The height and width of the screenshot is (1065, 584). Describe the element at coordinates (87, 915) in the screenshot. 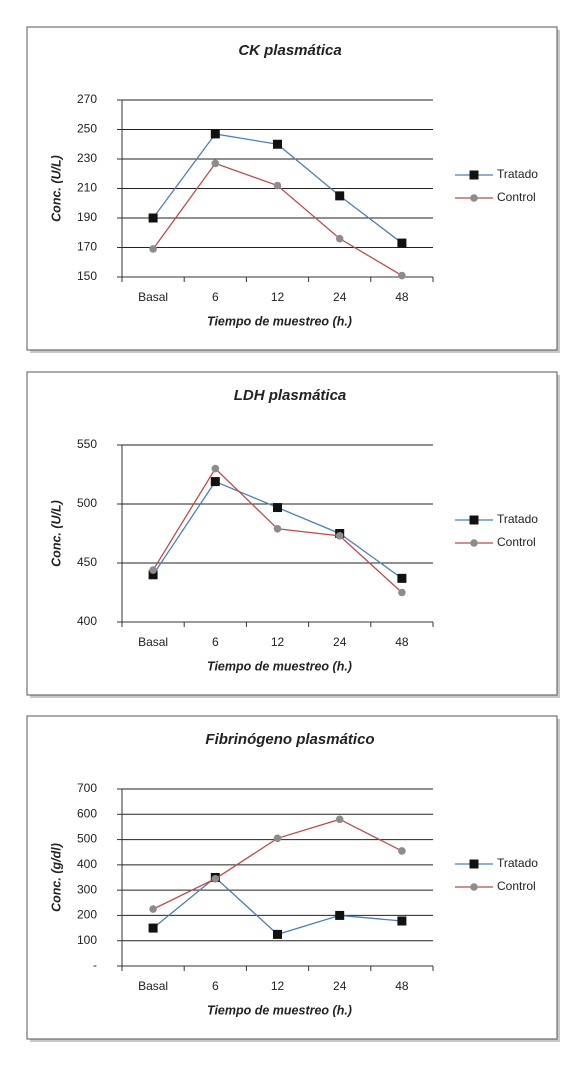

I see `y-tick-label: 200` at that location.